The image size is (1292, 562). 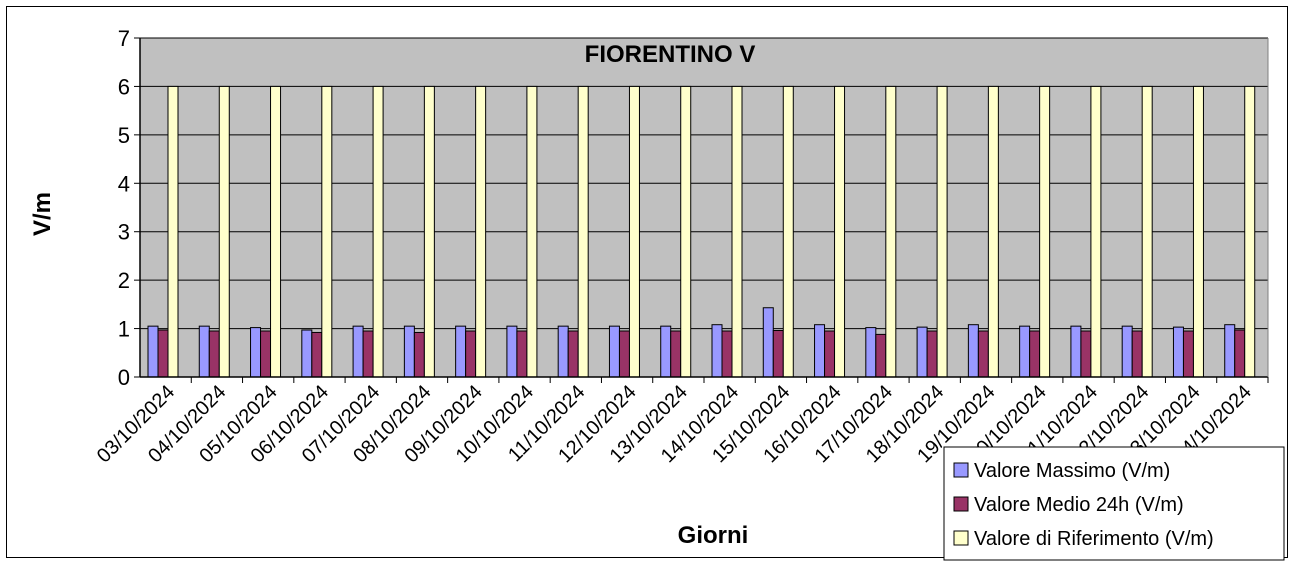 What do you see at coordinates (670, 54) in the screenshot?
I see `chart-title: FIORENTINO V` at bounding box center [670, 54].